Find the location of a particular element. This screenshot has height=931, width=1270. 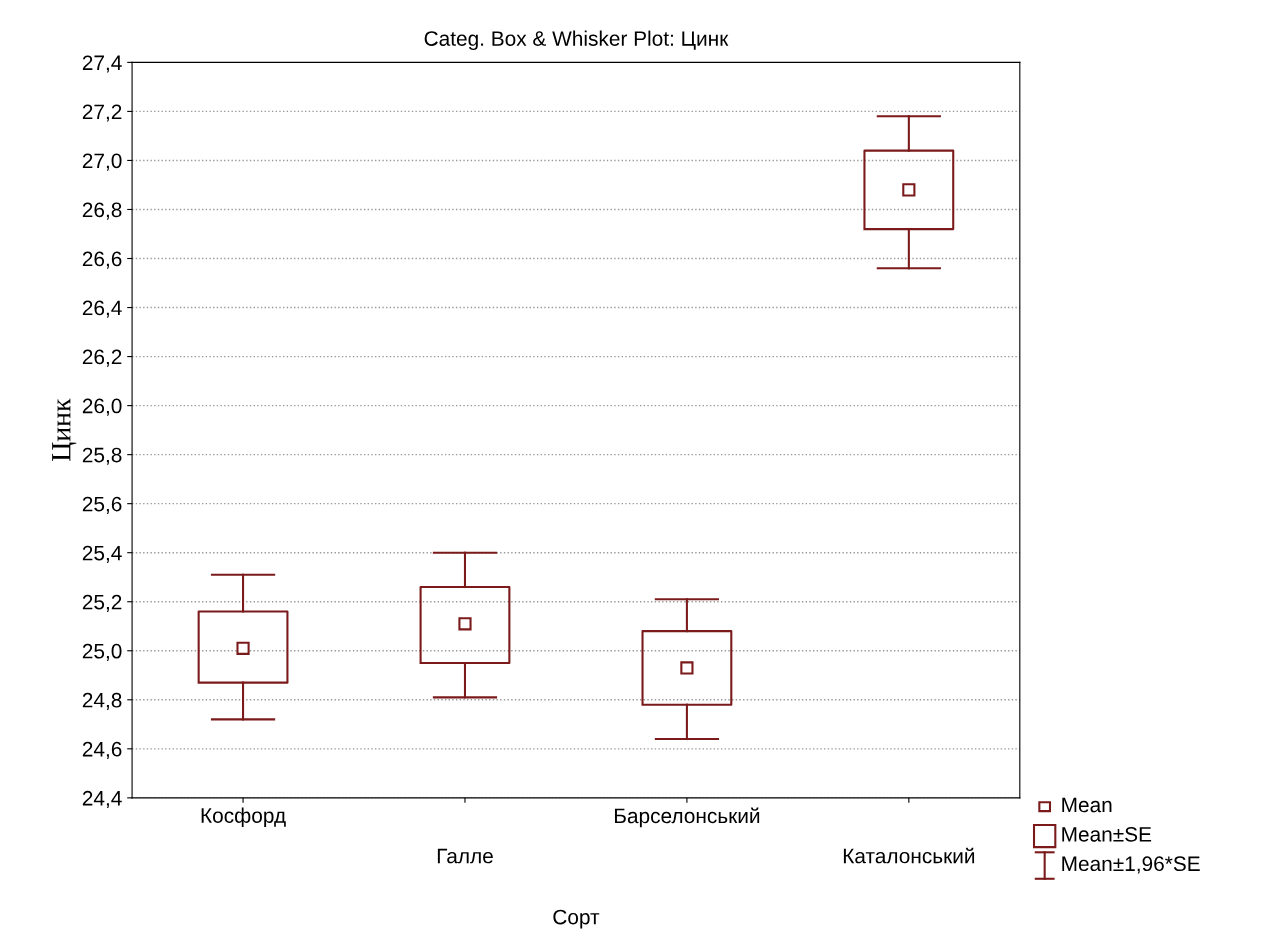

y-tick-label: 27,2 is located at coordinates (102, 113).